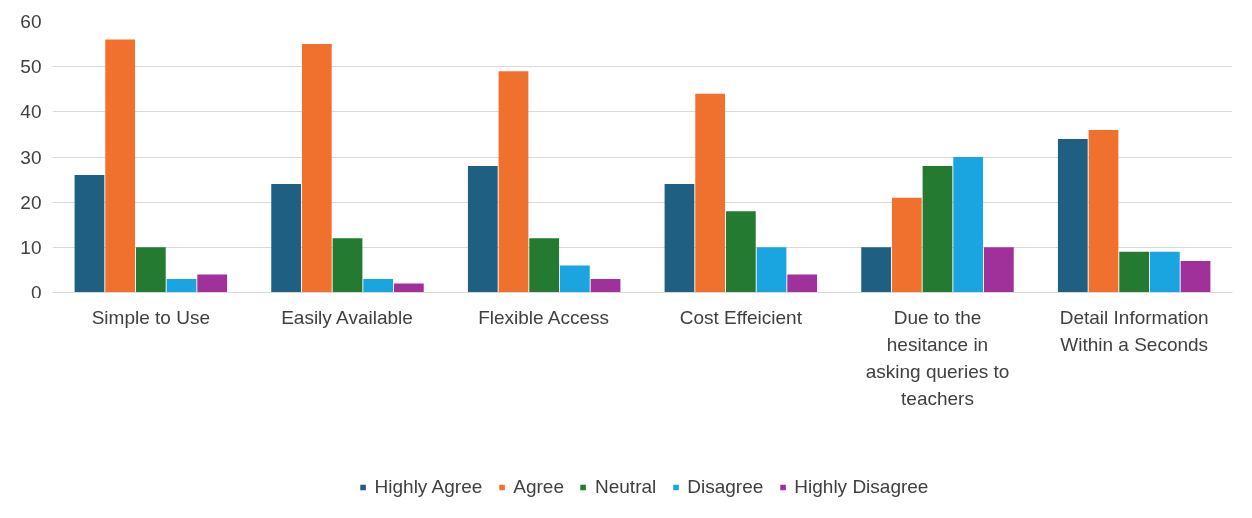 The image size is (1252, 518). Describe the element at coordinates (861, 487) in the screenshot. I see `legend-label: Highly Disagree` at that location.